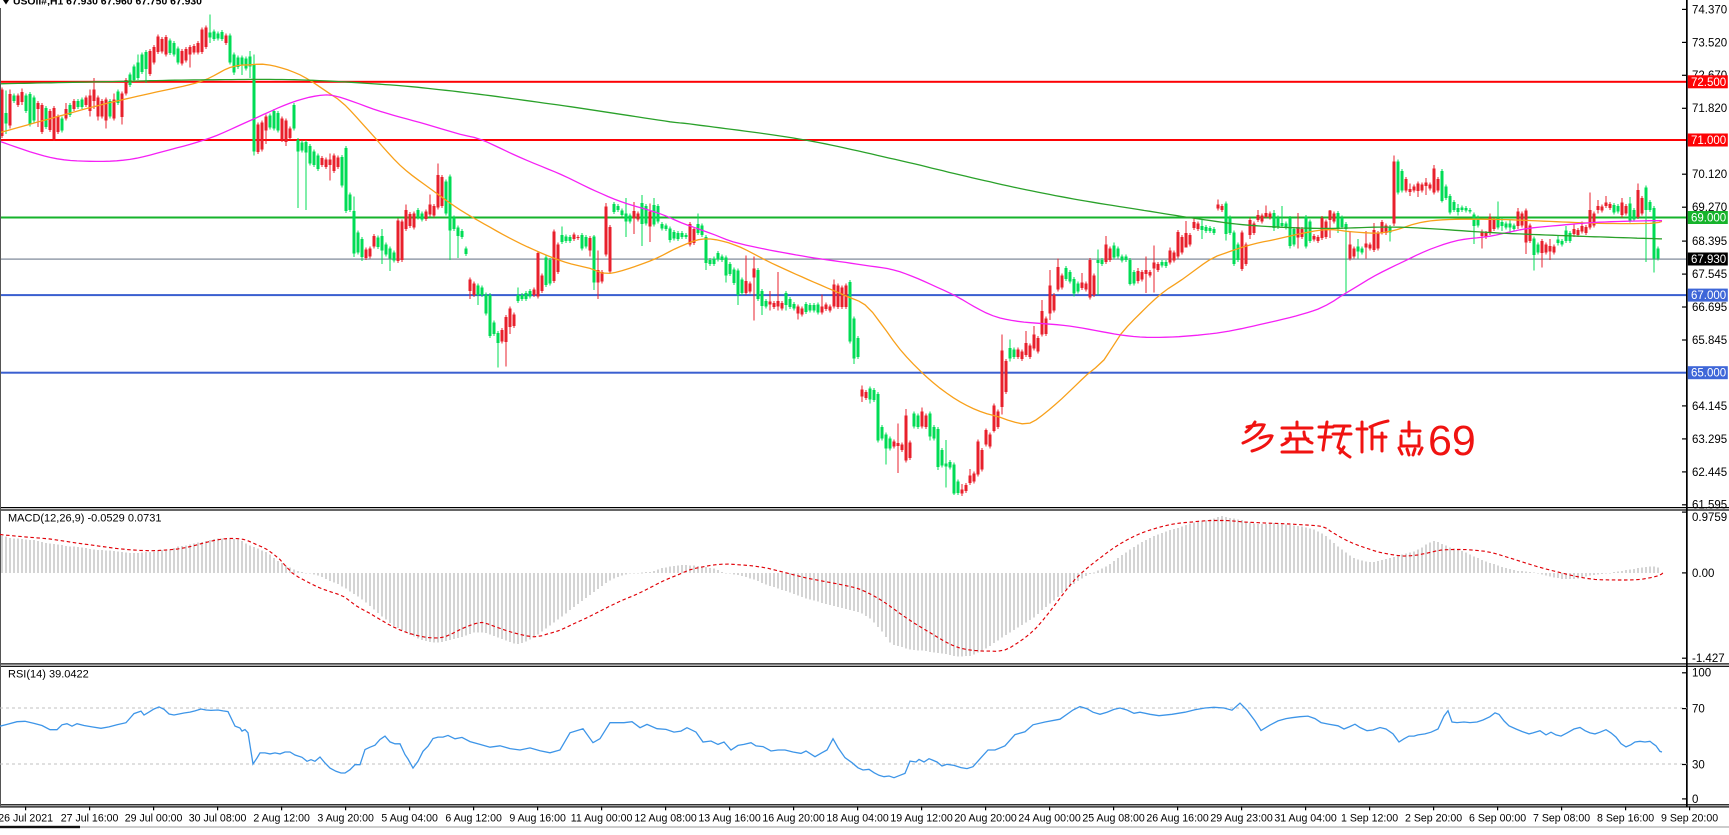  I want to click on svg-text: 71.820, so click(1709, 109).